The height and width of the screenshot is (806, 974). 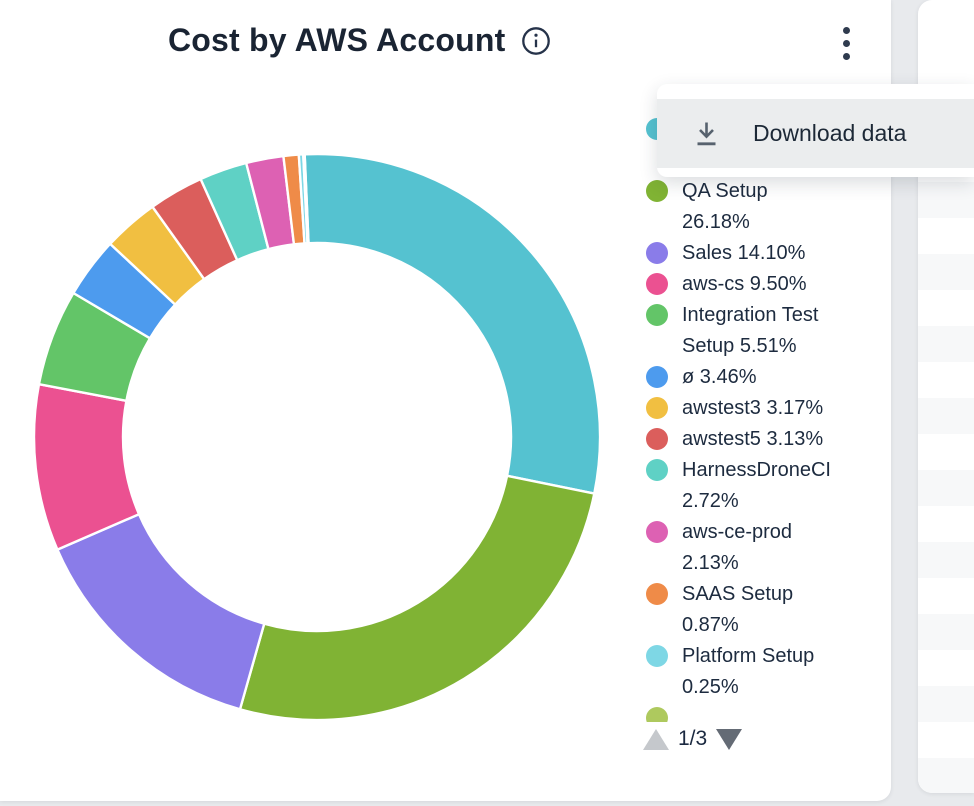 What do you see at coordinates (706, 133) in the screenshot?
I see `download-icon` at bounding box center [706, 133].